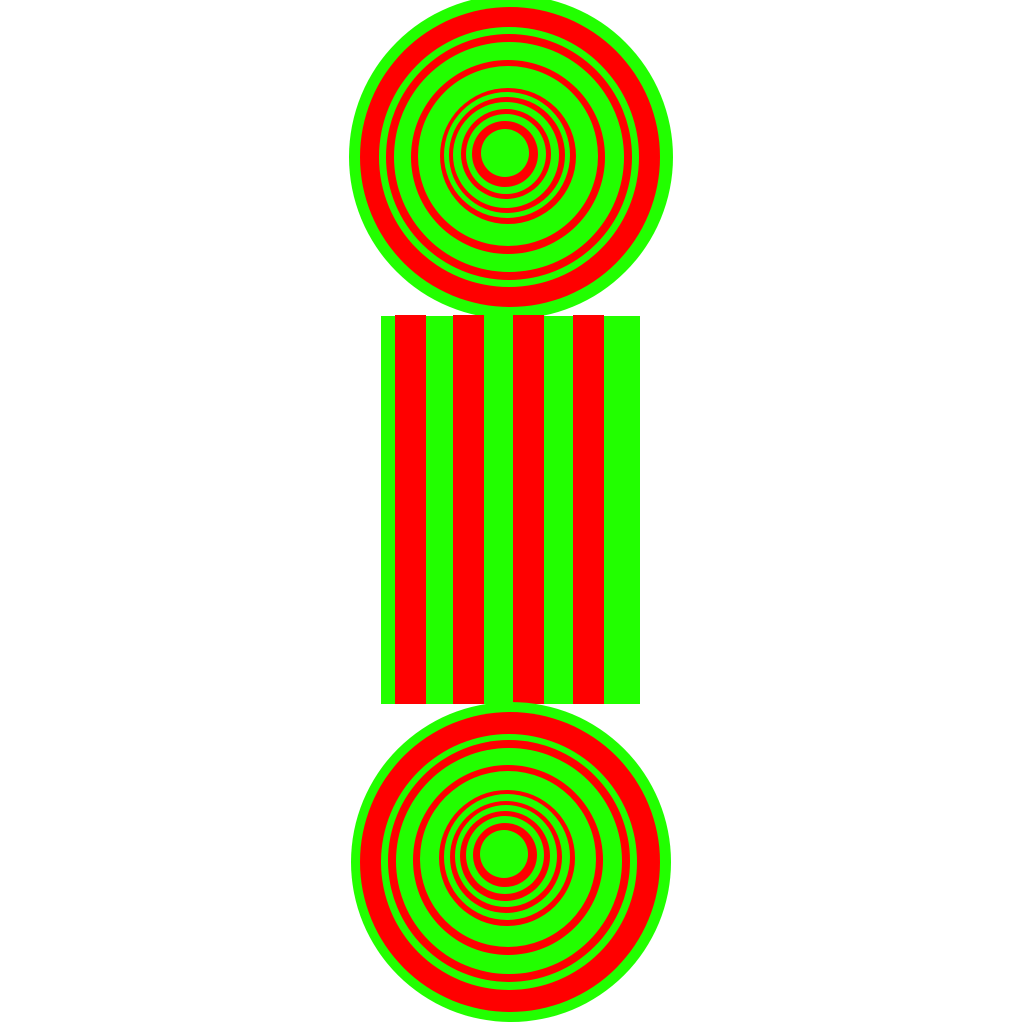 This screenshot has width=1024, height=1024. I want to click on top-ring-target, so click(511, 159).